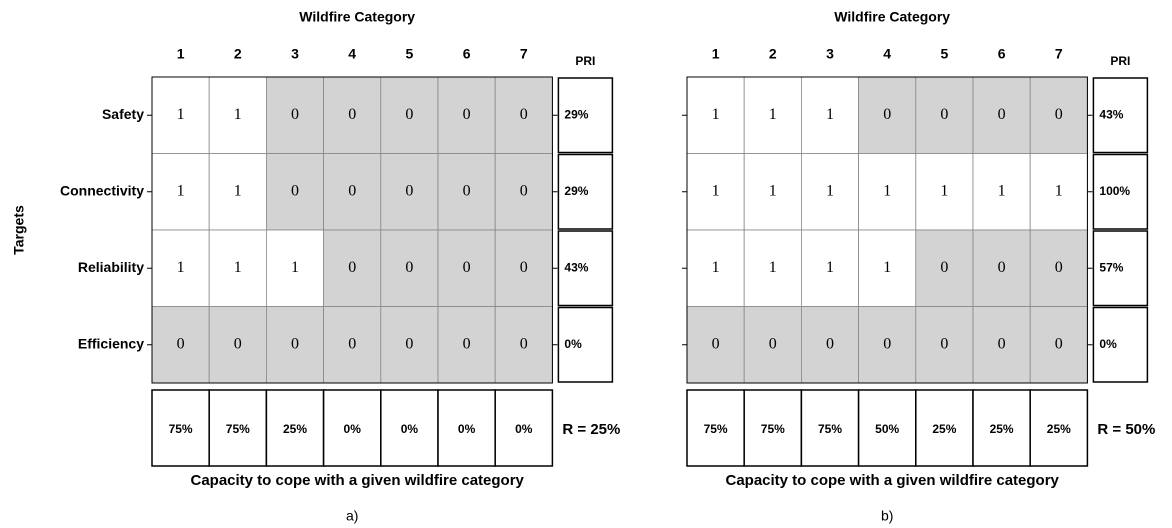  What do you see at coordinates (102, 190) in the screenshot?
I see `row-label: Connectivity` at bounding box center [102, 190].